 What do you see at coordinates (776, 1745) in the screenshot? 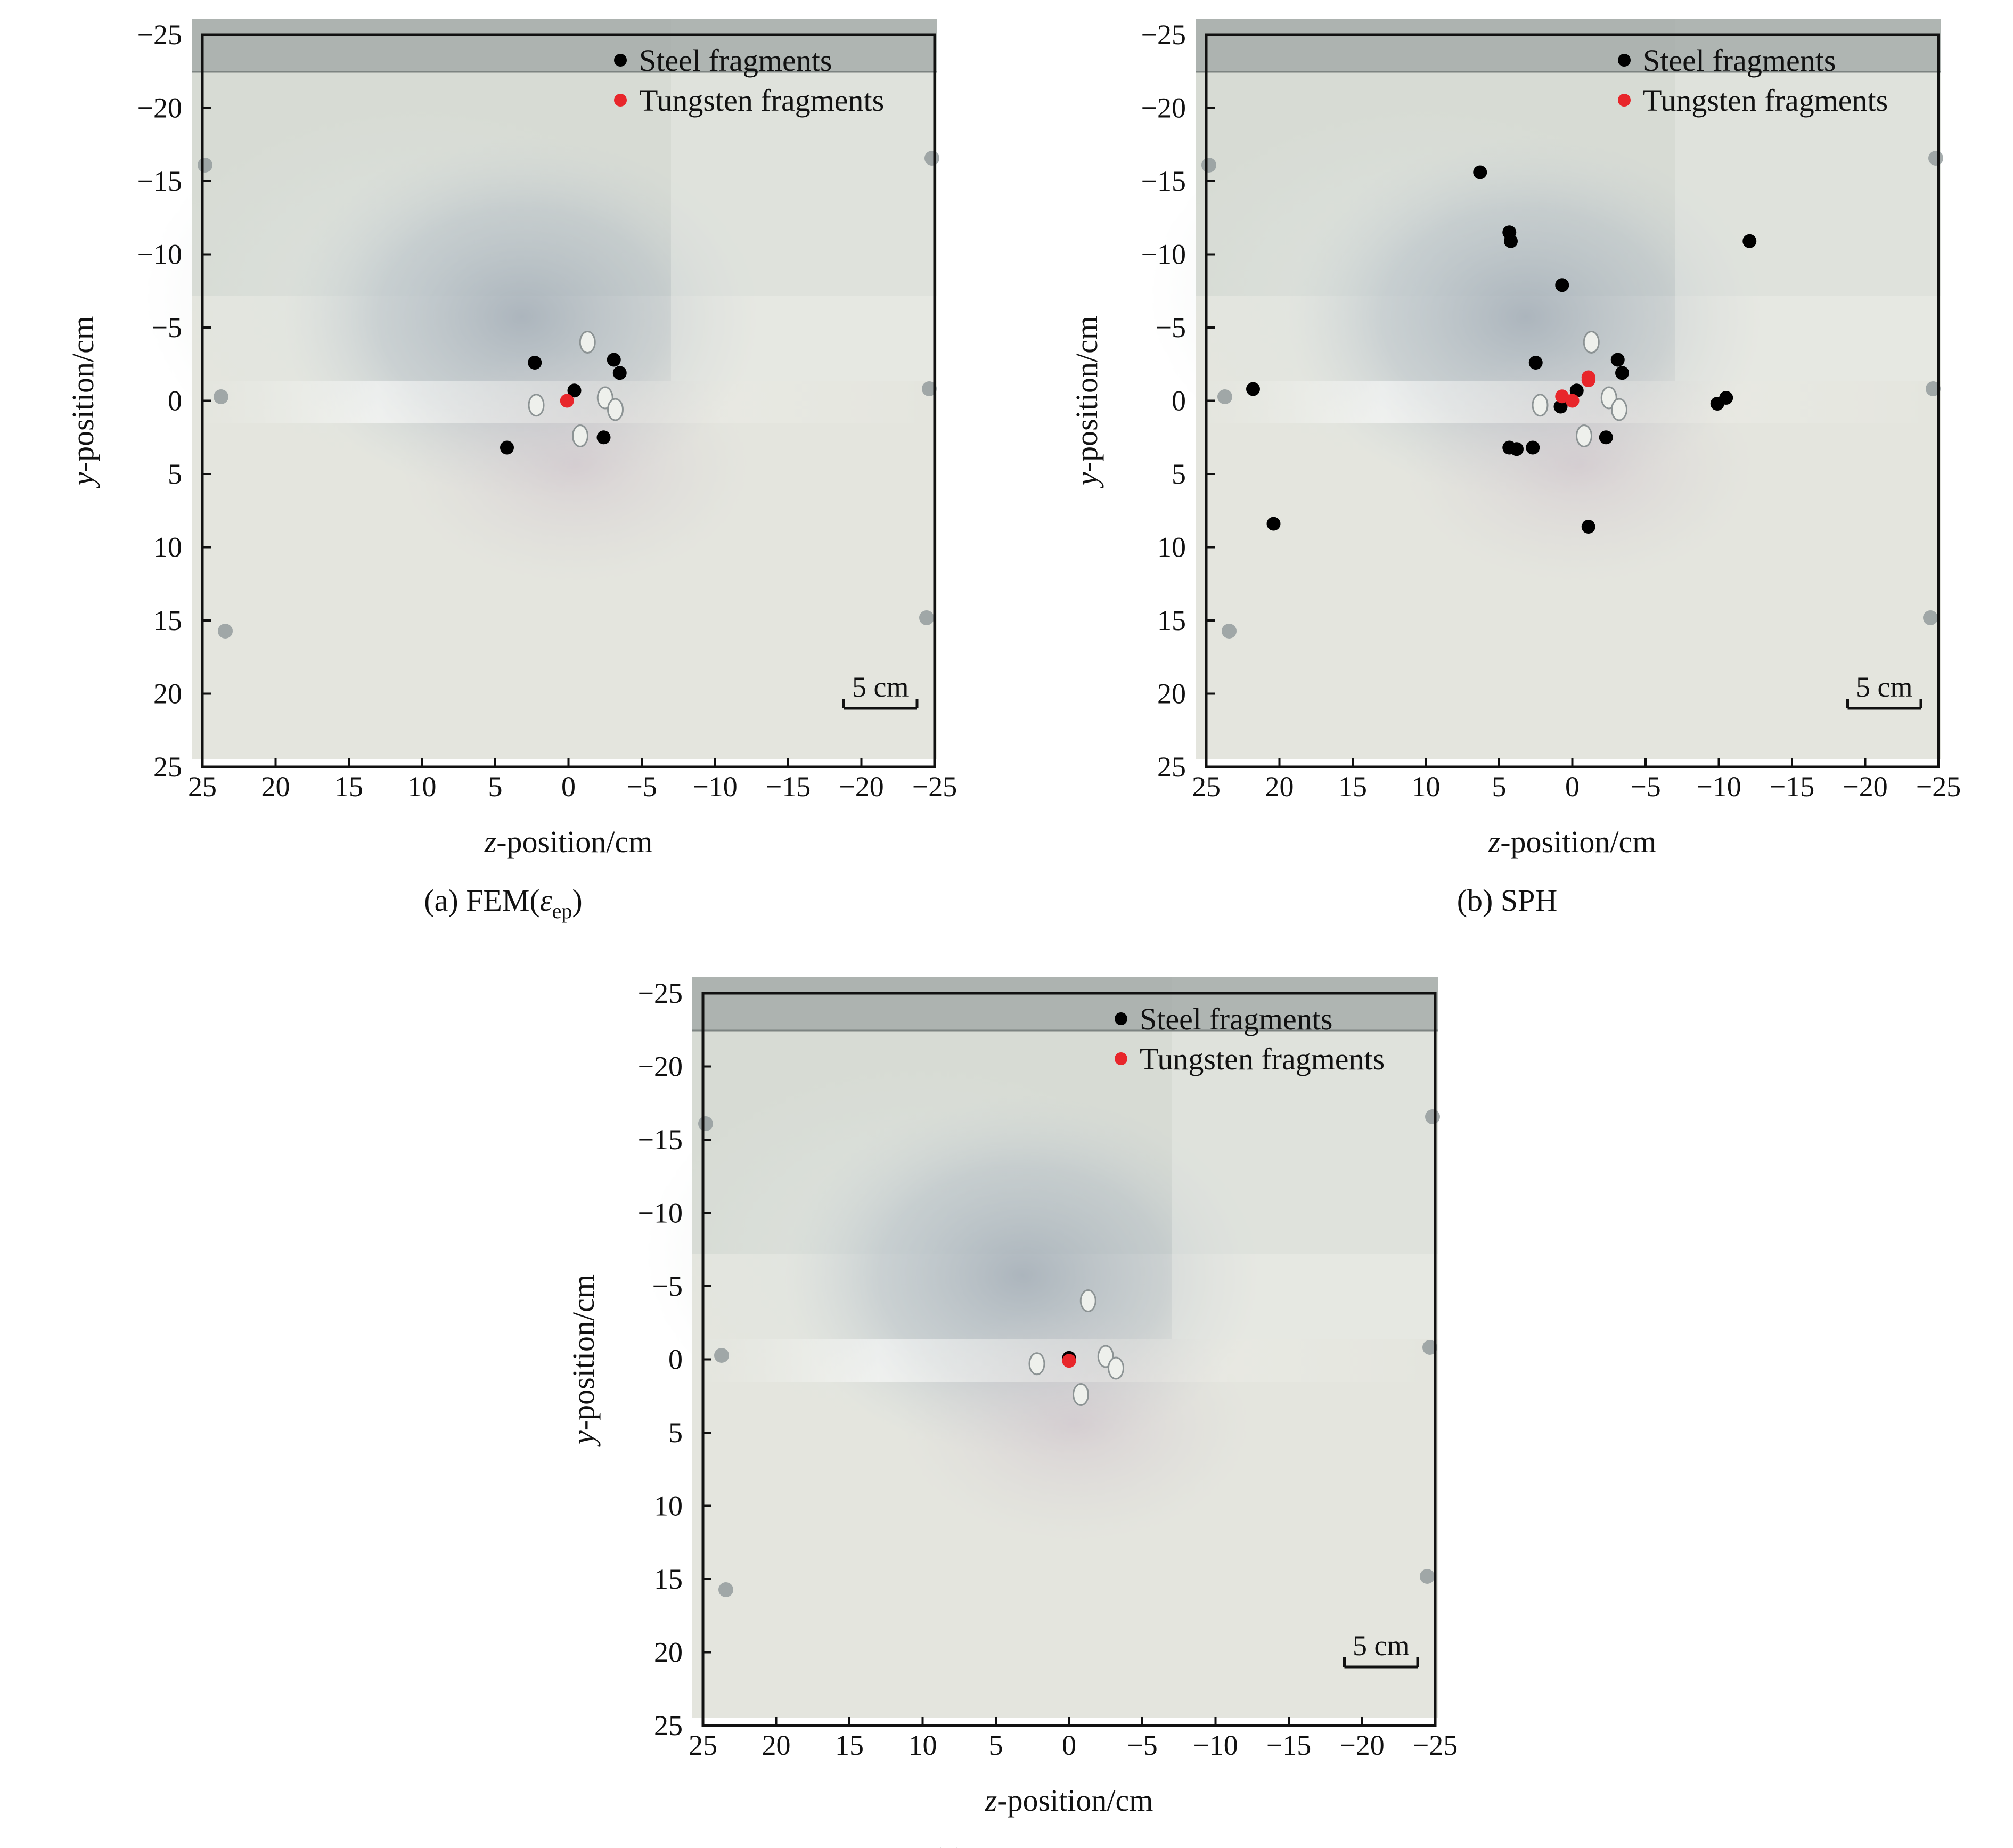
I see `x-tick-label: 20` at bounding box center [776, 1745].